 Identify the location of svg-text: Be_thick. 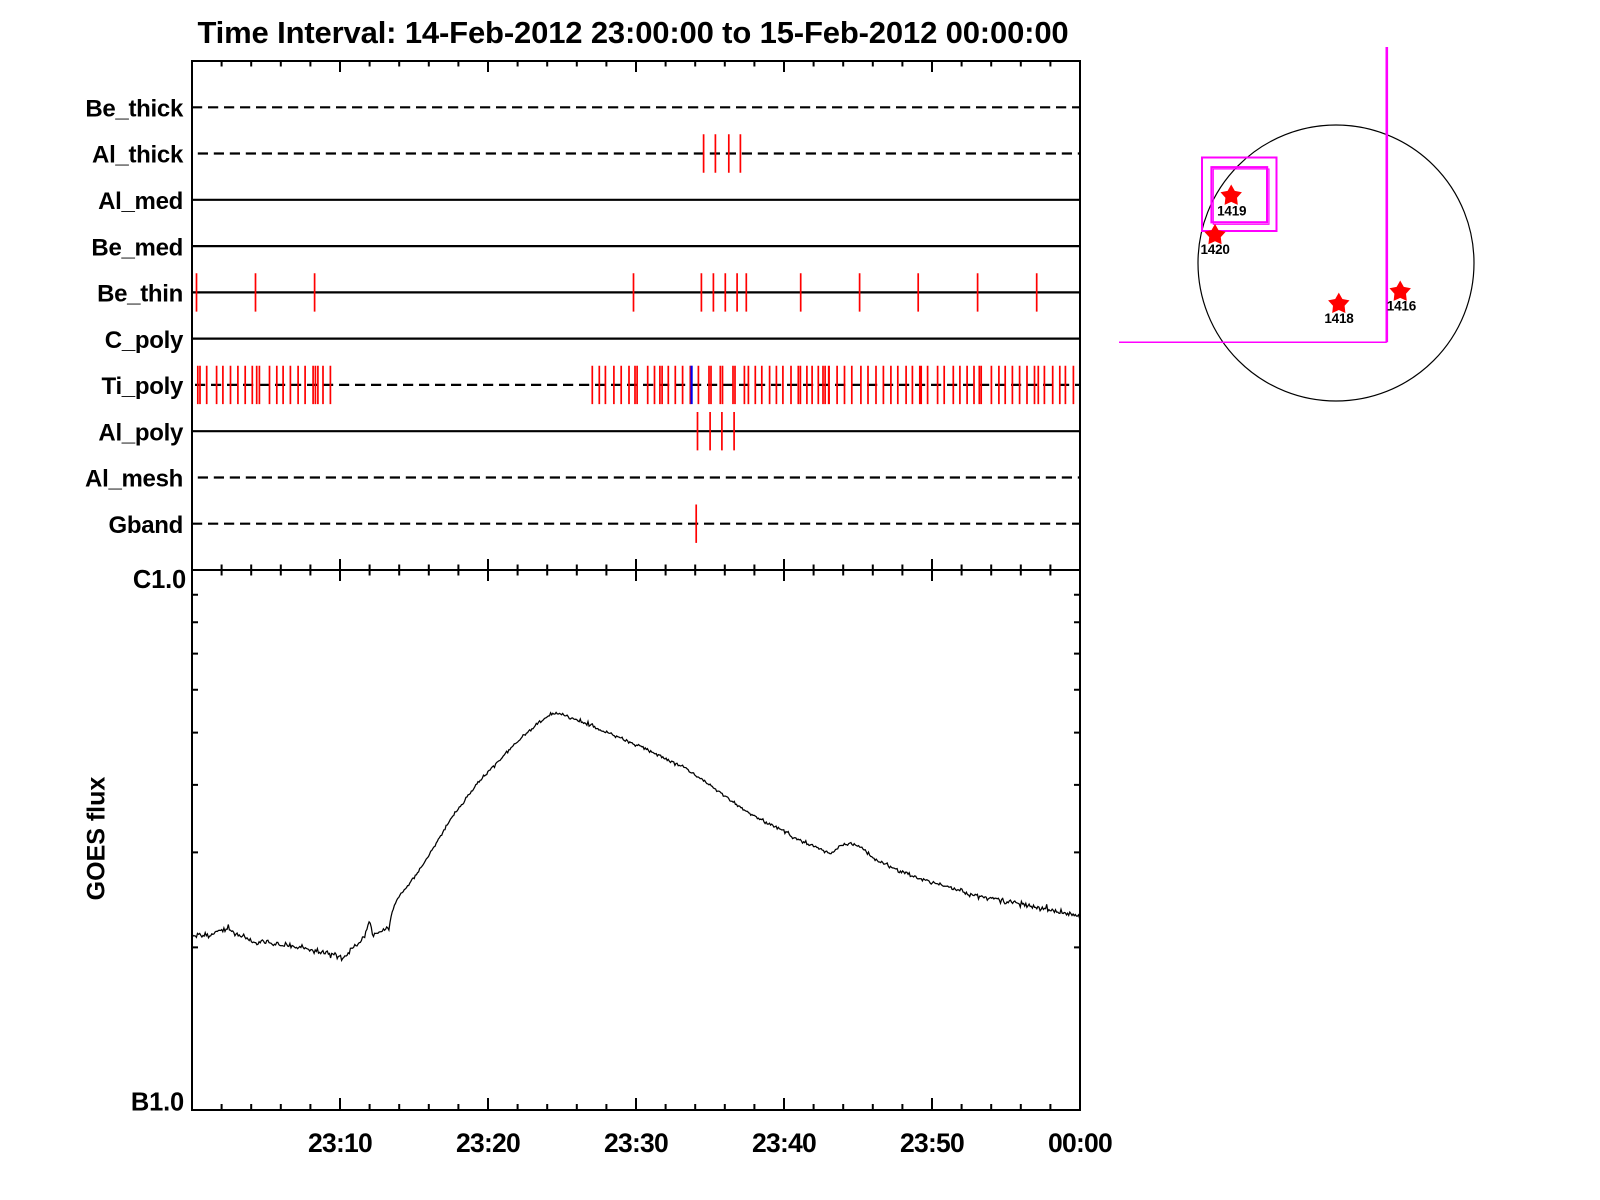
(134, 109).